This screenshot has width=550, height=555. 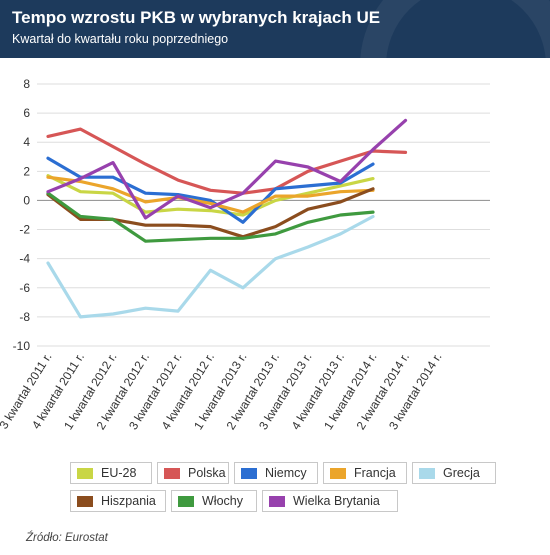 I want to click on legend-item: Francja, so click(x=365, y=473).